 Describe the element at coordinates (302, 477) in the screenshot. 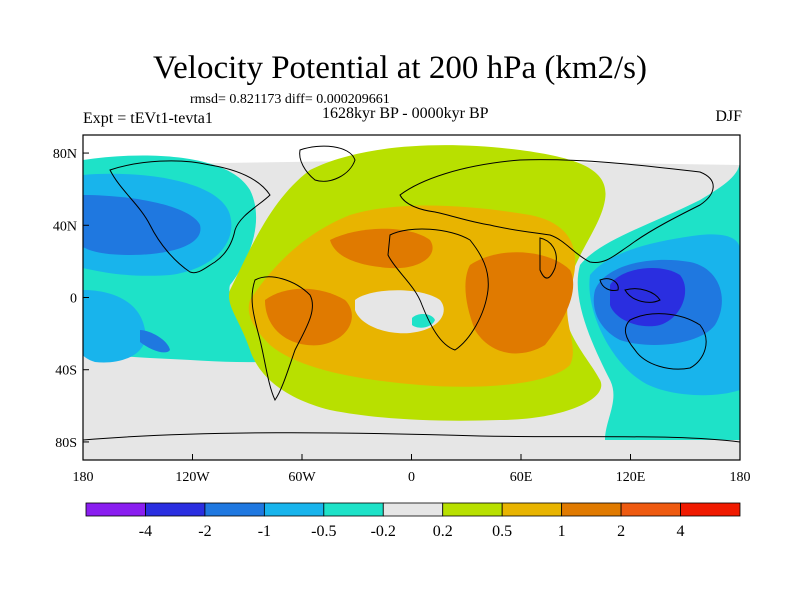

I see `lon-tick-label: 60W` at that location.